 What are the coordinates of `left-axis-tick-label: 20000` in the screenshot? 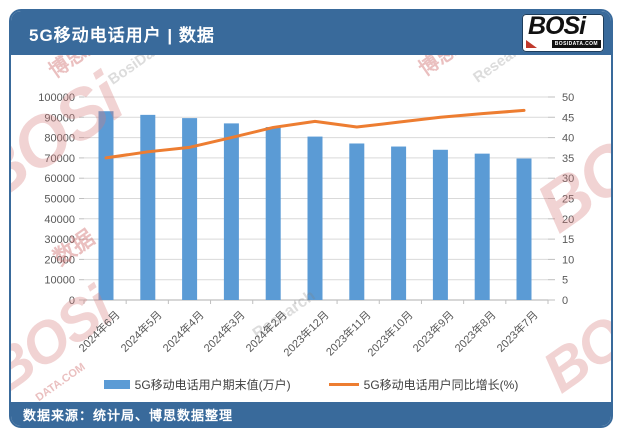 It's located at (59, 260).